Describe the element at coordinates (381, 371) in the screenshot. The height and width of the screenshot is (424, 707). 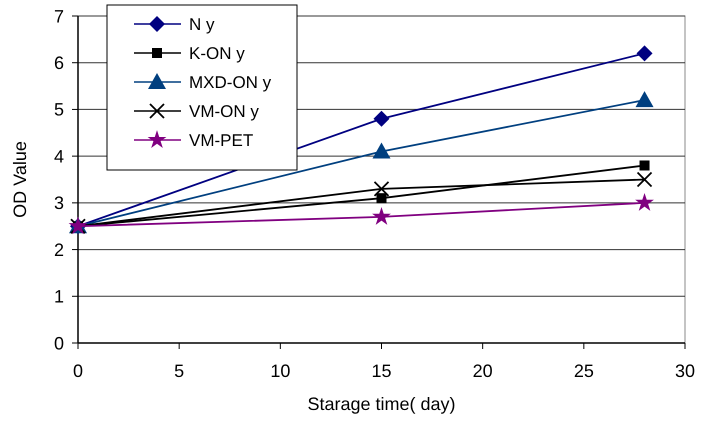
I see `x-tick-label: 15` at that location.